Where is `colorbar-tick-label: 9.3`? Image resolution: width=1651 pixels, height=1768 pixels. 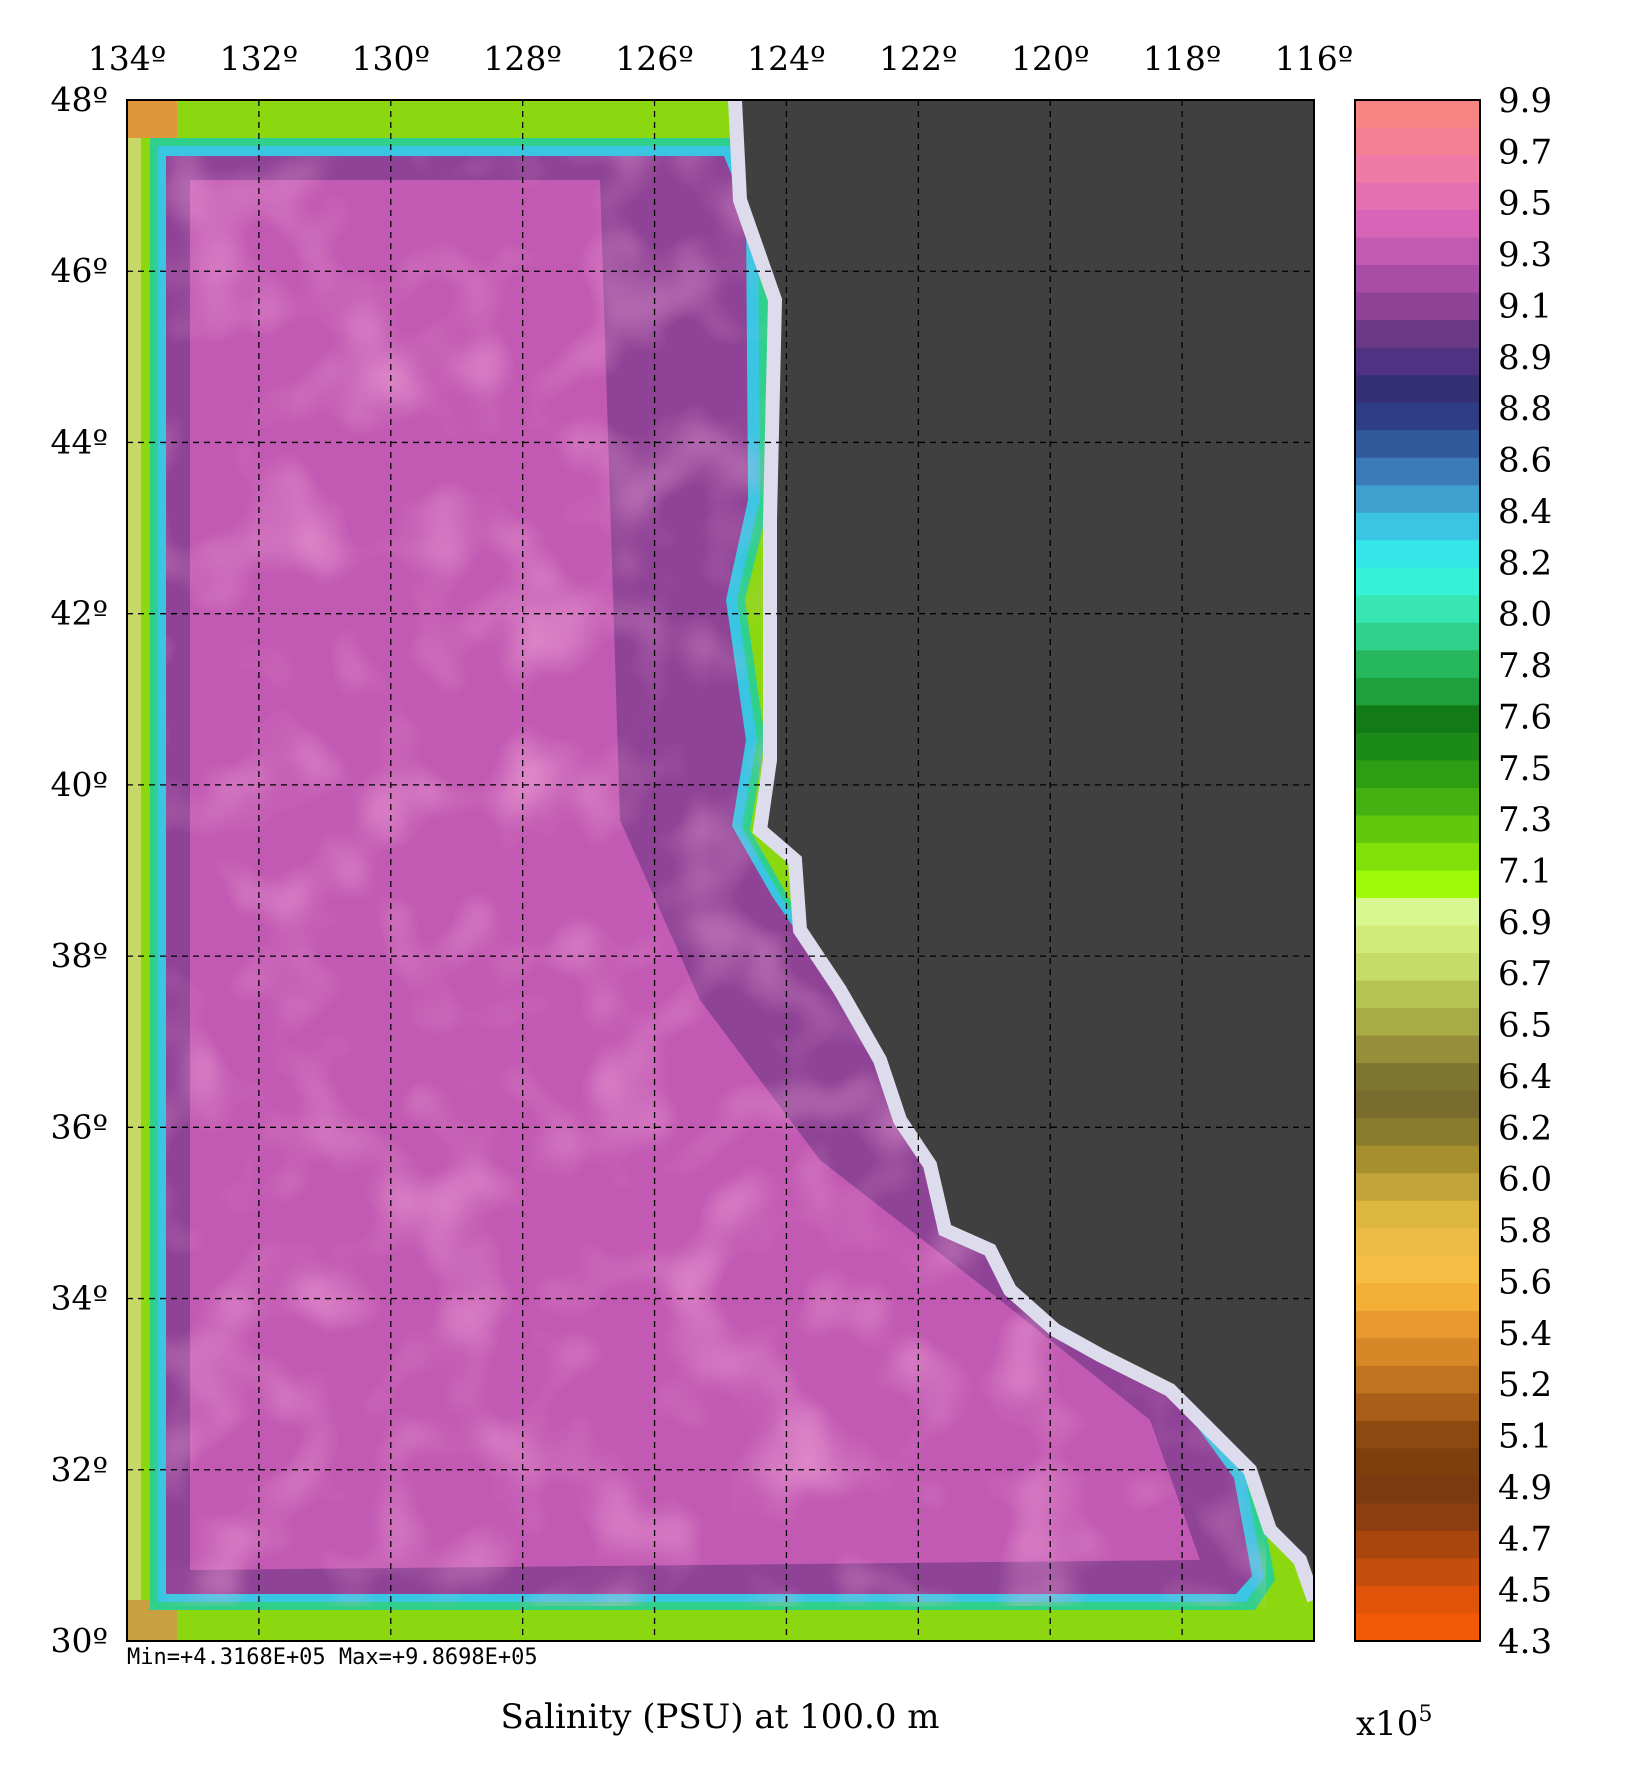
colorbar-tick-label: 9.3 is located at coordinates (1525, 255).